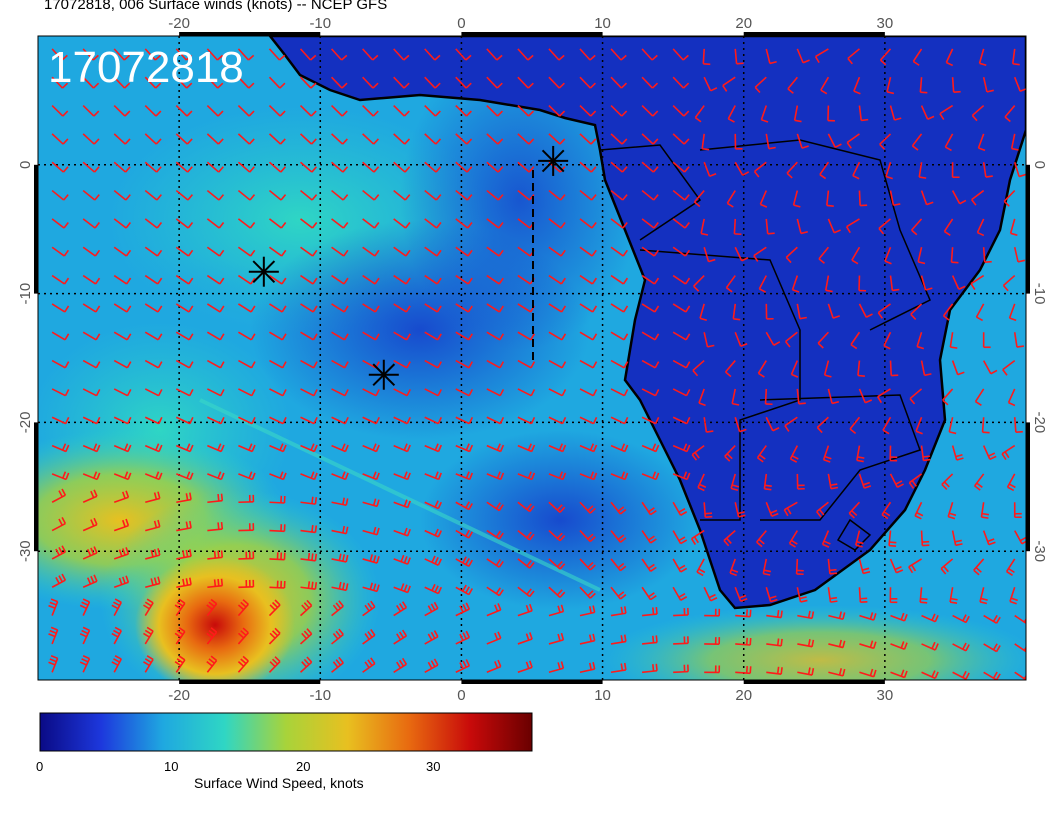 The image size is (1056, 816). Describe the element at coordinates (25, 165) in the screenshot. I see `lat-tick-left: 0` at that location.